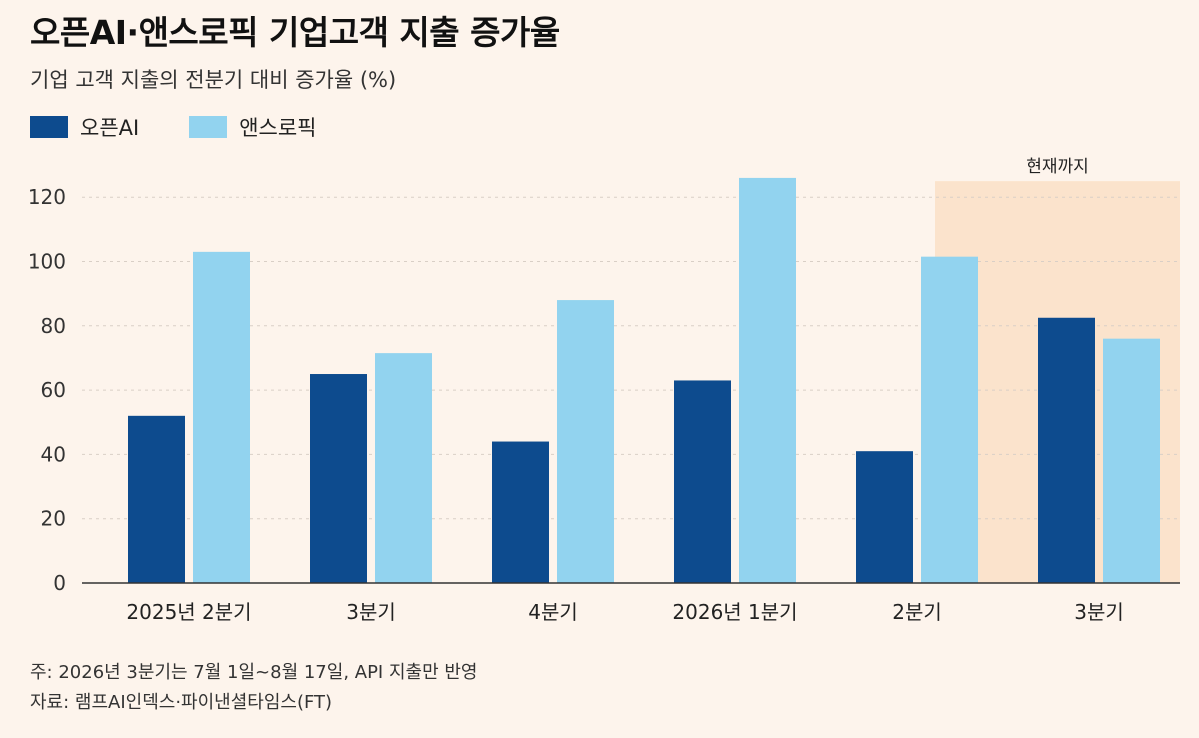  What do you see at coordinates (53, 454) in the screenshot?
I see `y-tick-label: 40` at bounding box center [53, 454].